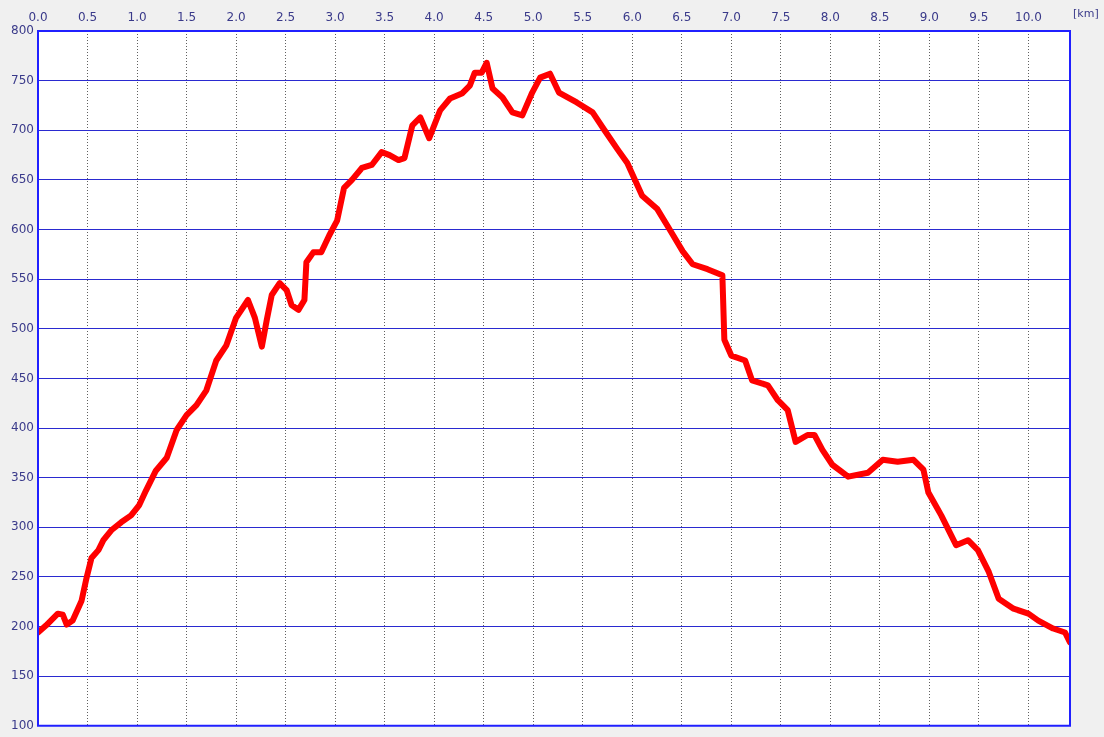 Image resolution: width=1104 pixels, height=737 pixels. What do you see at coordinates (1086, 13) in the screenshot?
I see `x-axis-title: [km]` at bounding box center [1086, 13].